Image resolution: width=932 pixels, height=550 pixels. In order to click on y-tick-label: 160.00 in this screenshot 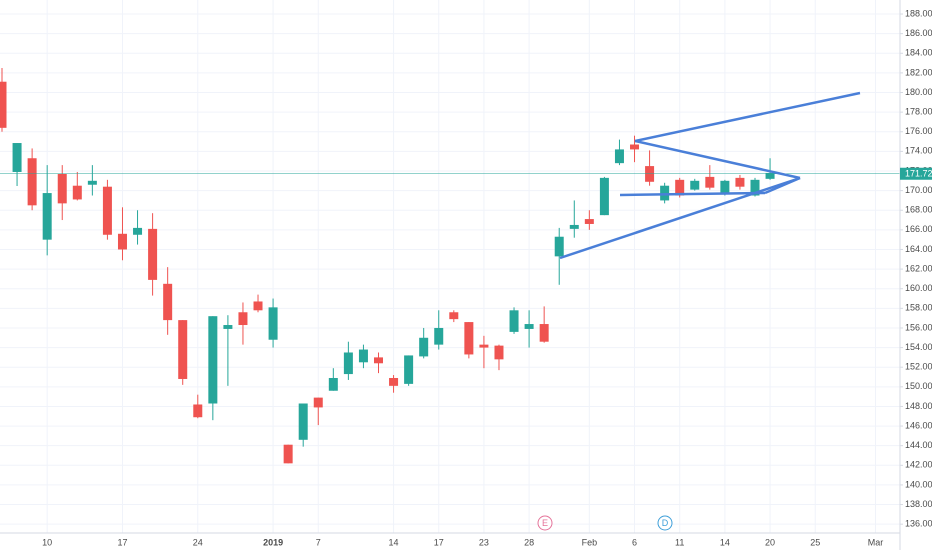, I will do `click(918, 288)`.